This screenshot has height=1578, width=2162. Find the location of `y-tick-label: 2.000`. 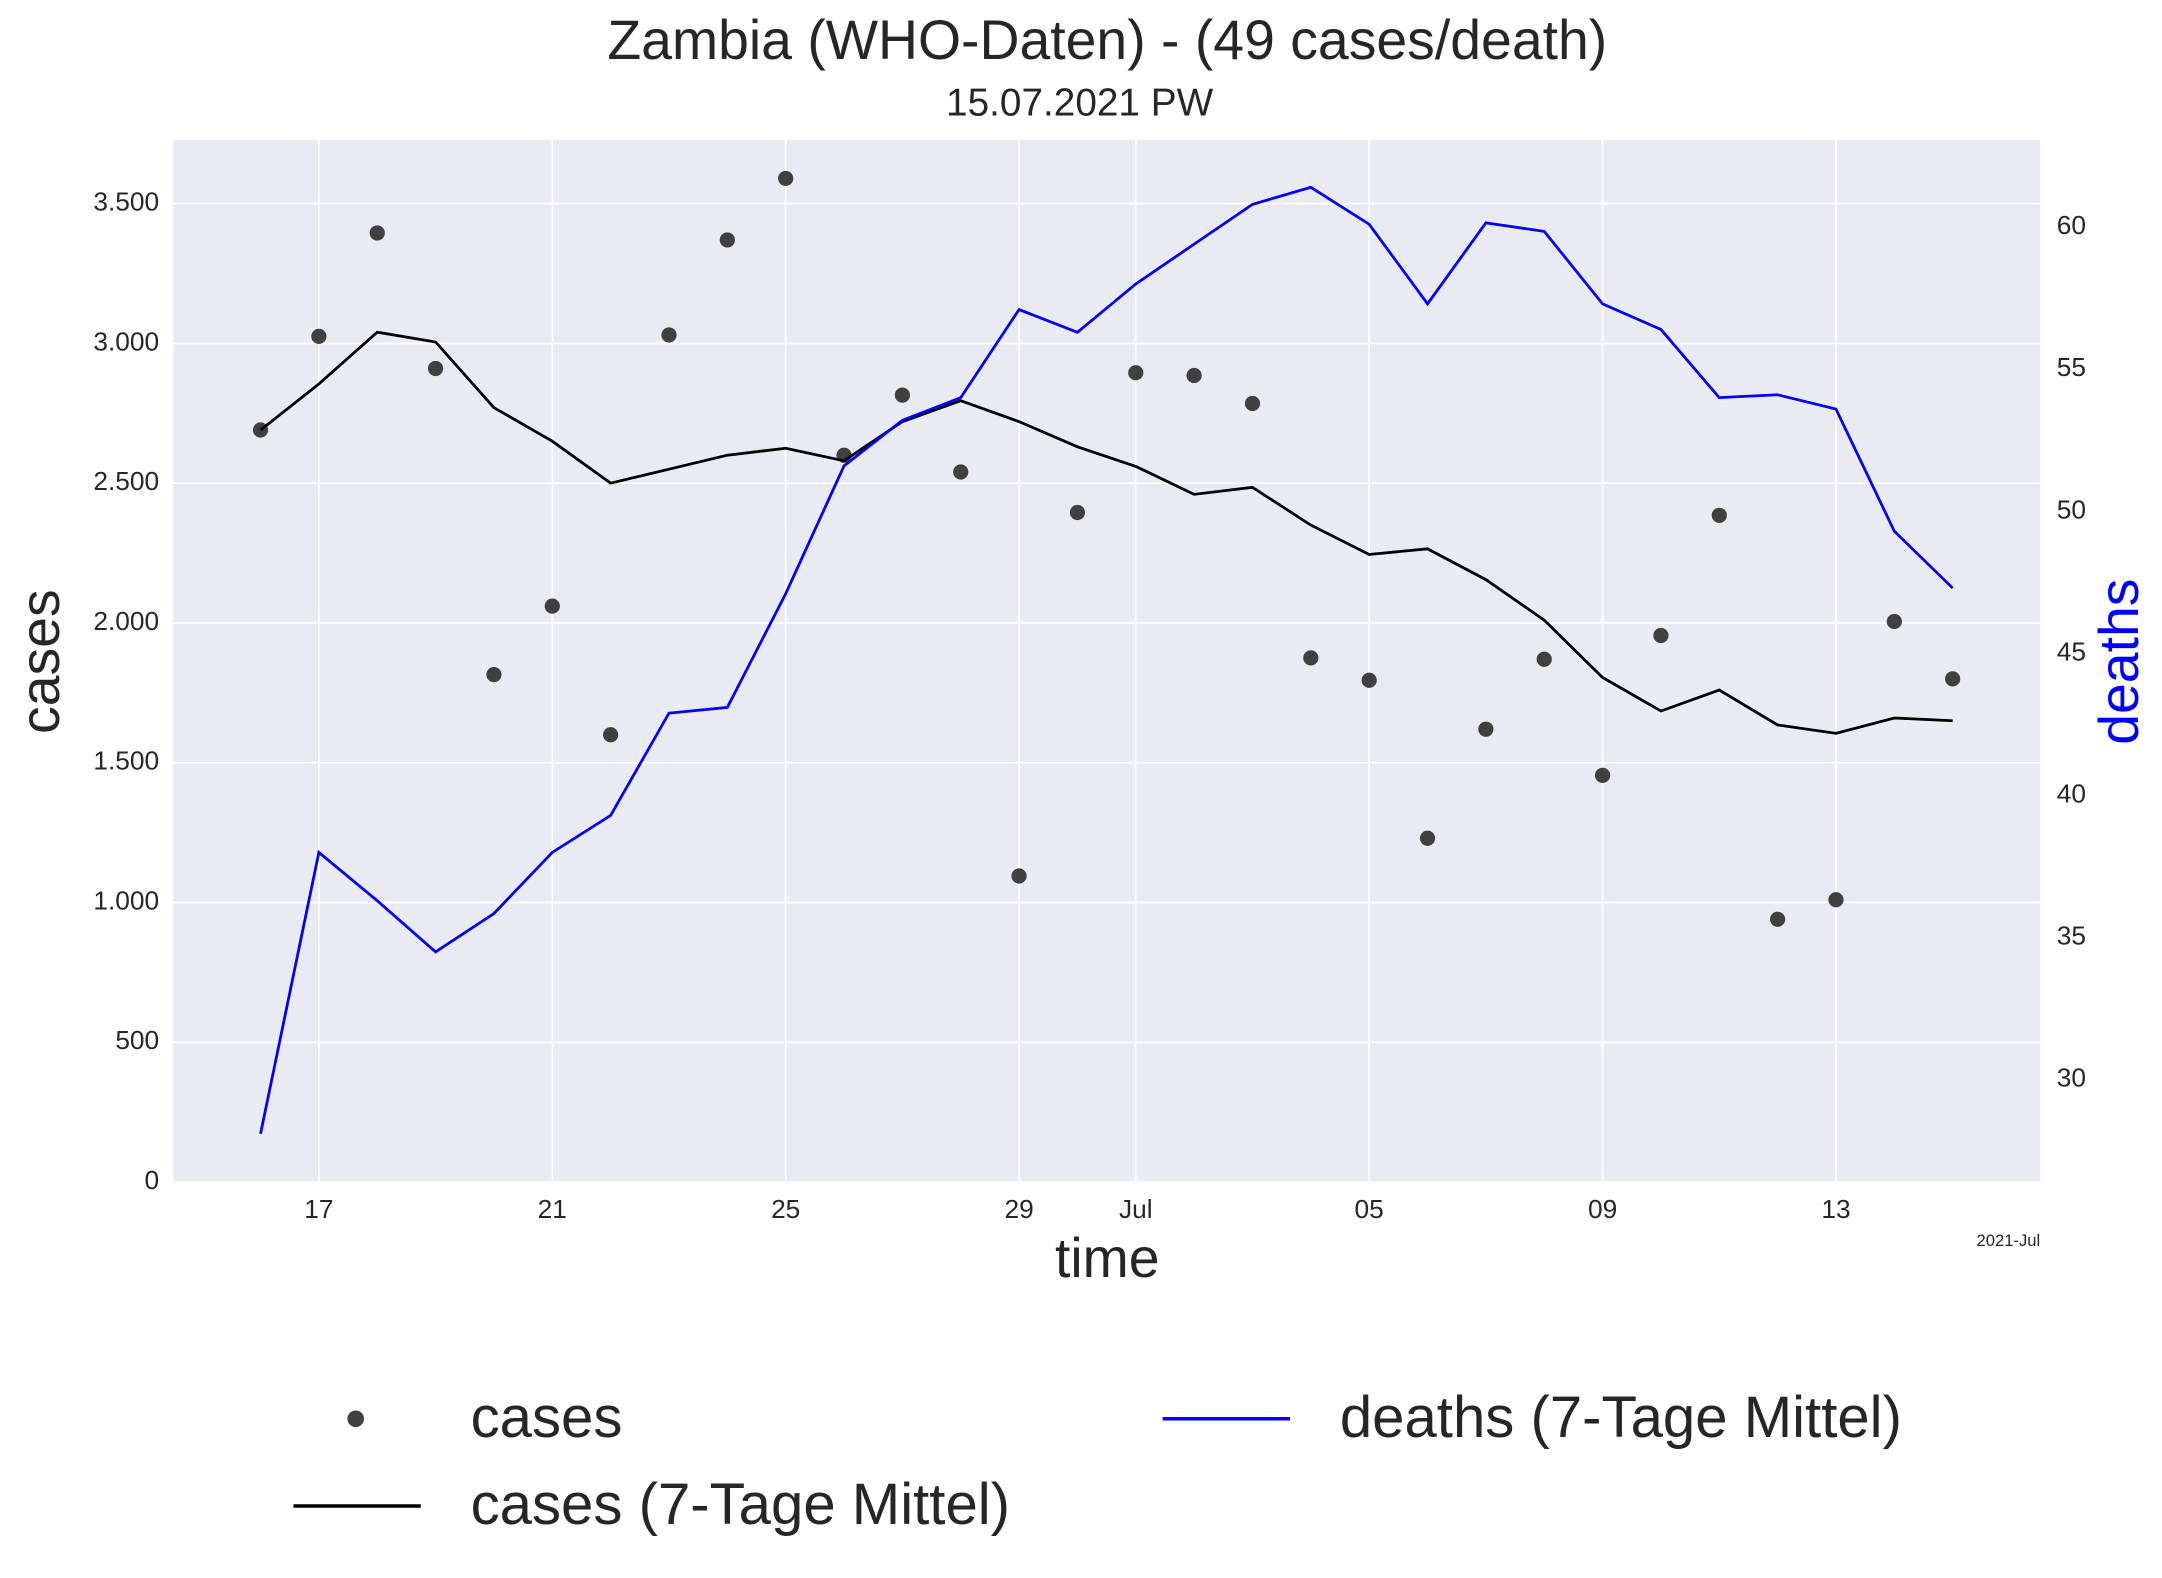

y-tick-label: 2.000 is located at coordinates (126, 621).